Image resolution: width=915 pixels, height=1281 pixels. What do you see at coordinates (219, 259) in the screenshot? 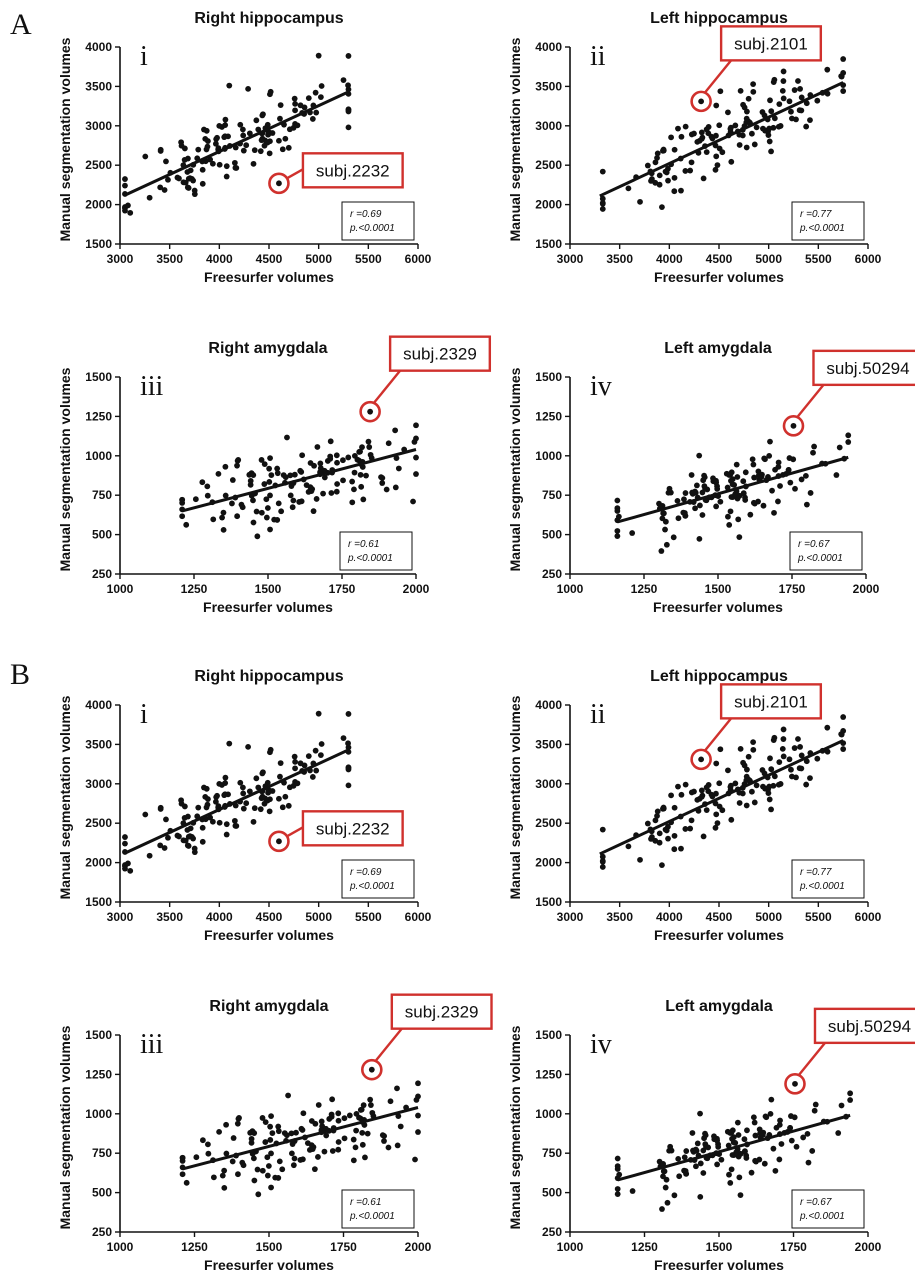
I see `x-tick-label: 4000` at bounding box center [219, 259].